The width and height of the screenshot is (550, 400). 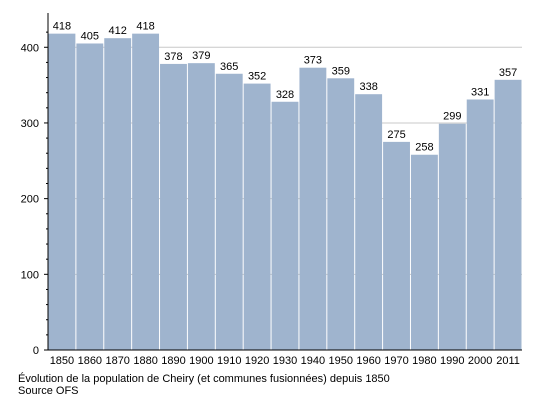 What do you see at coordinates (145, 27) in the screenshot?
I see `data-label-1880: 418` at bounding box center [145, 27].